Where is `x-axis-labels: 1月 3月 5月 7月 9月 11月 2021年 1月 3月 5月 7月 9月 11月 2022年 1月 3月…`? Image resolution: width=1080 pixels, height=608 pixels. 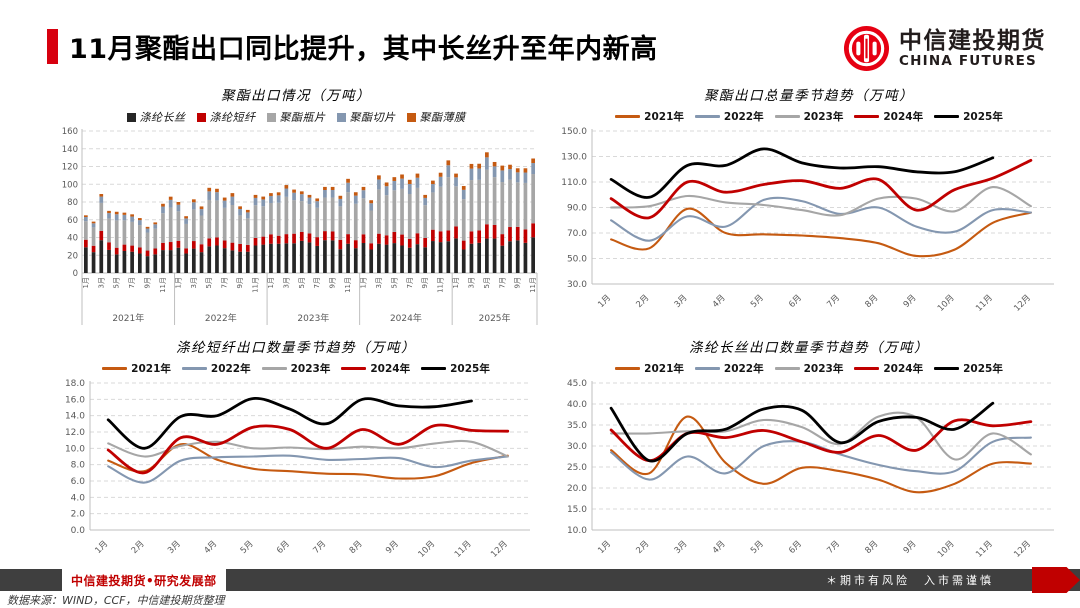 x-axis-labels: 1月 3月 5月 7月 9月 11月 2021年 1月 3月 5月 7月 9月 11月 2022年 1月 3月… is located at coordinates (309, 299).